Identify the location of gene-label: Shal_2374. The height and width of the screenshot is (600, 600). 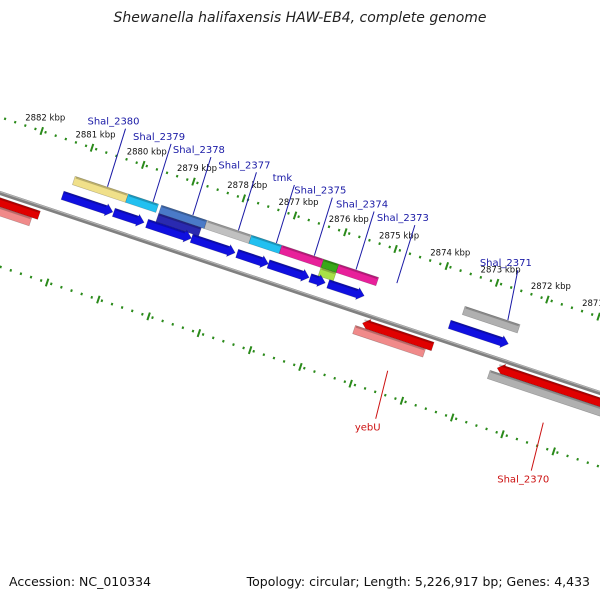
(362, 205).